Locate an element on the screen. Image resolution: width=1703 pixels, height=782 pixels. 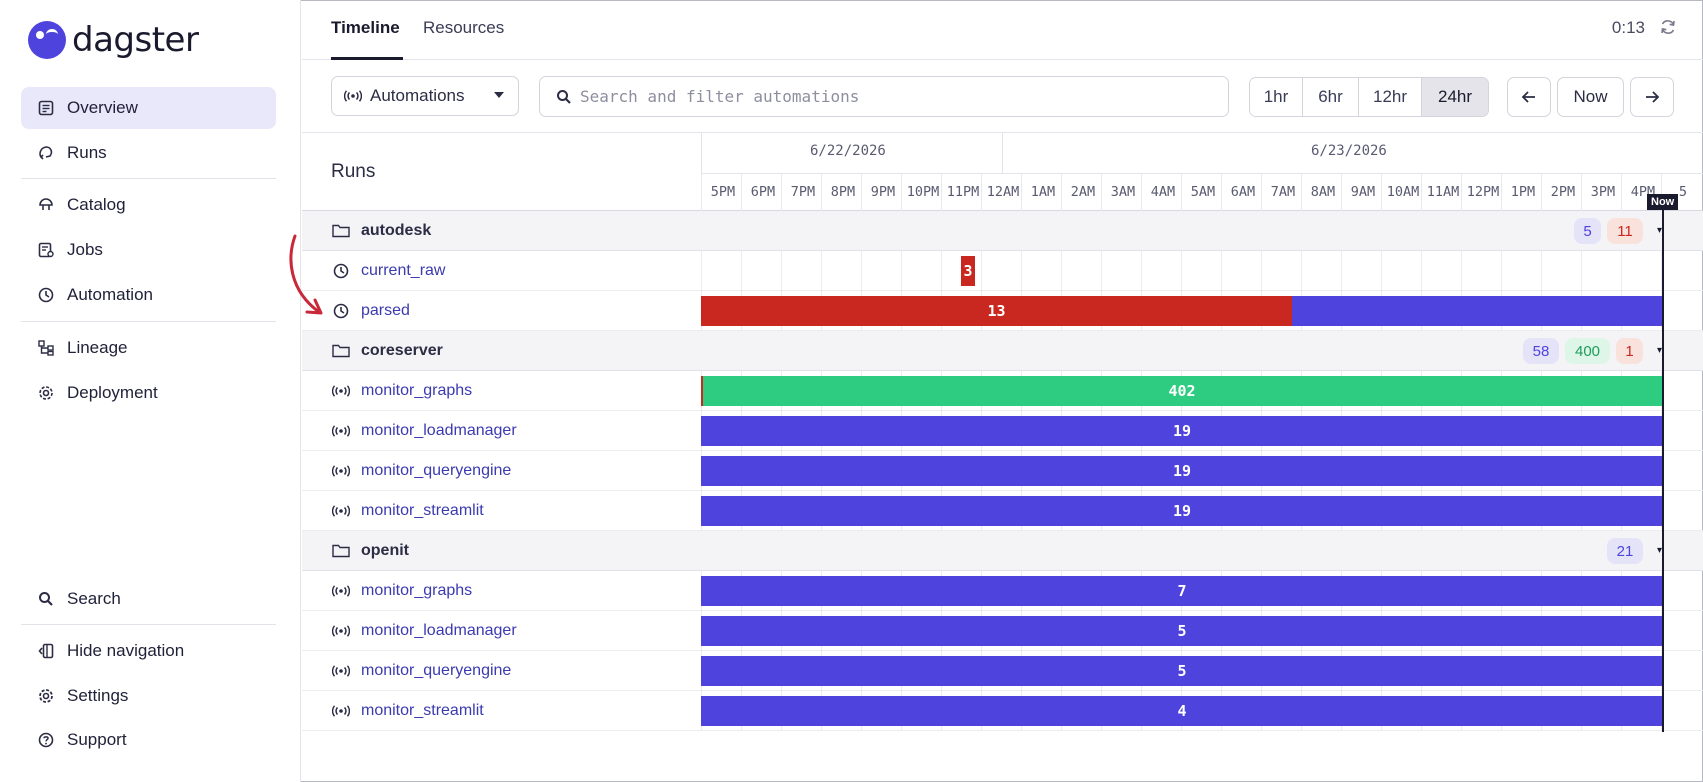
sidebar-item-settings: Settings is located at coordinates (148, 696).